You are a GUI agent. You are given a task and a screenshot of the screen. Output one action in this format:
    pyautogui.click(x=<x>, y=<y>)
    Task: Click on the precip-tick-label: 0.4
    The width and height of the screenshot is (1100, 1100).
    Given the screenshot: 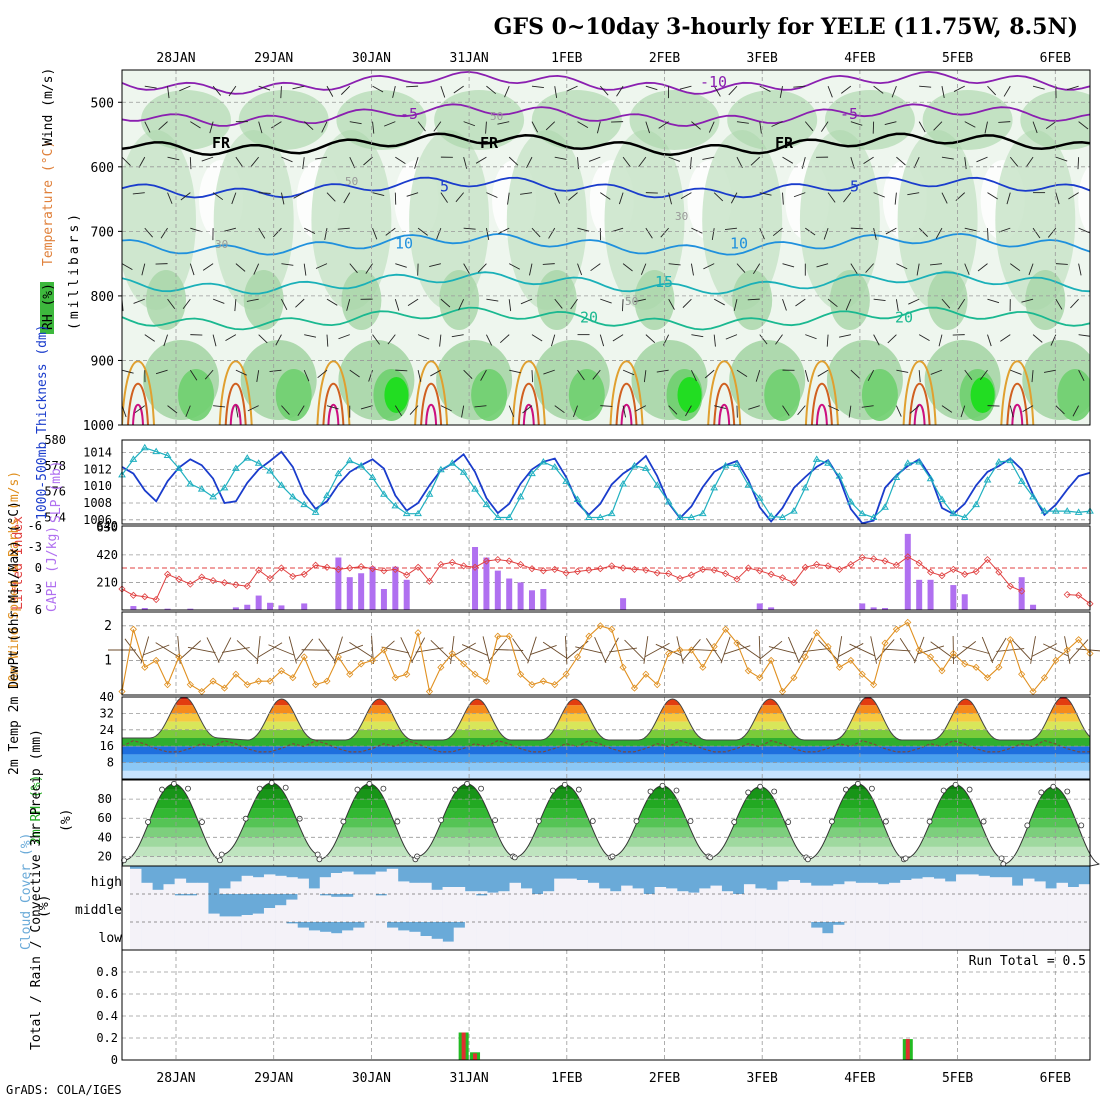 What is the action you would take?
    pyautogui.click(x=107, y=1016)
    